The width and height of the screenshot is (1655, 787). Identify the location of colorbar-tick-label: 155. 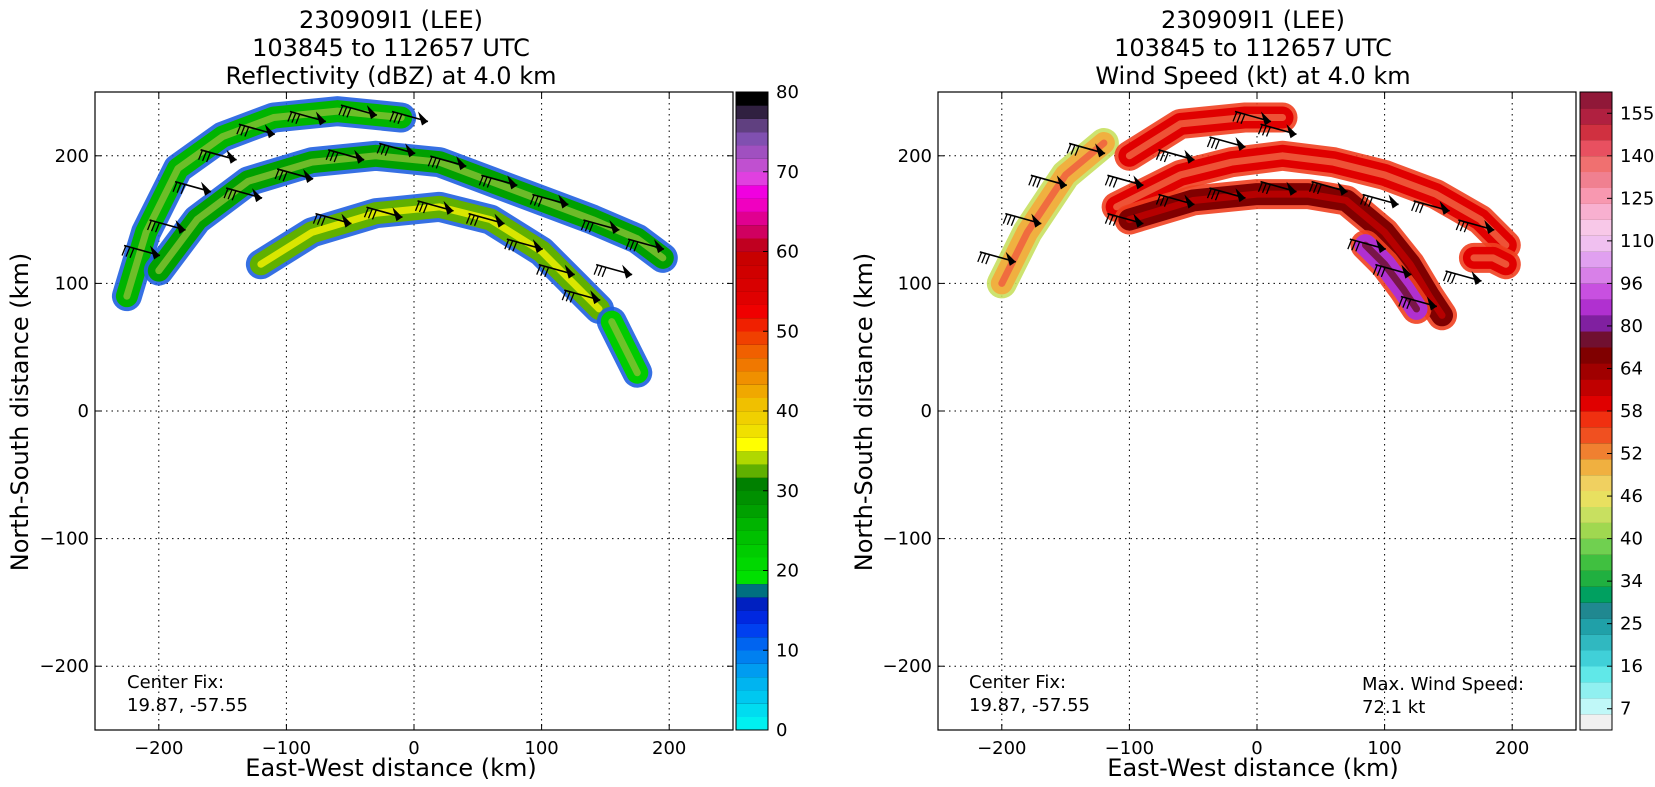
(1637, 113).